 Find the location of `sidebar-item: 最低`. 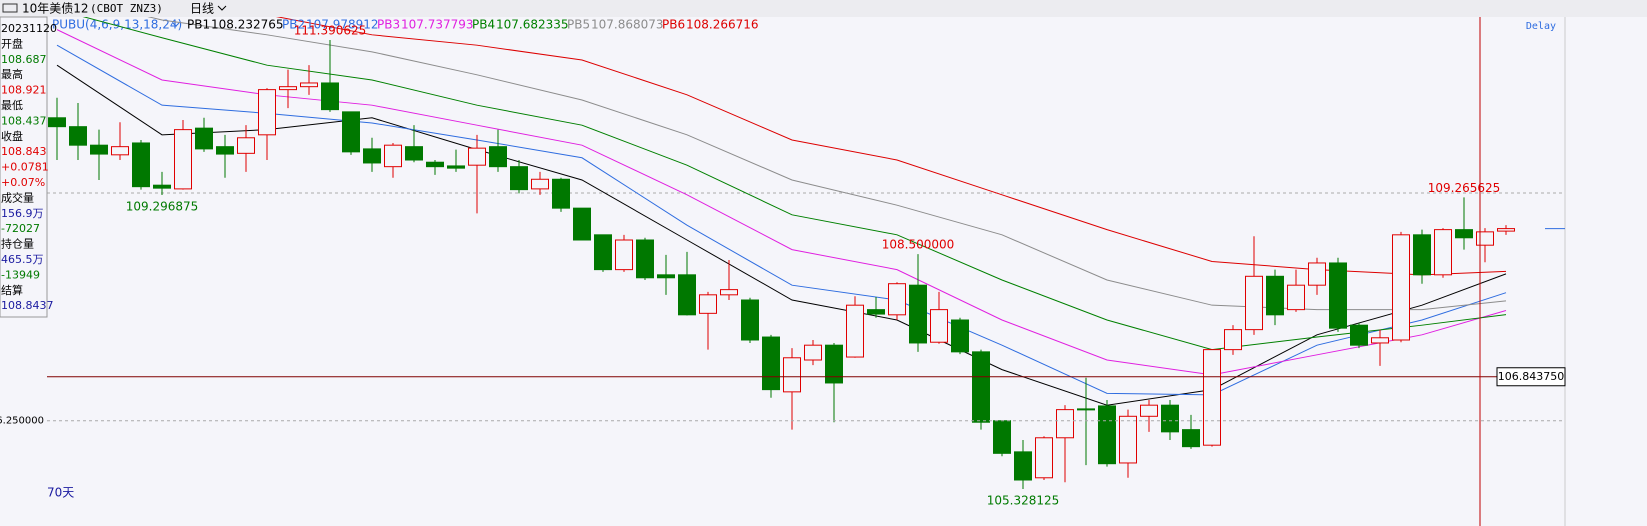

sidebar-item: 最低 is located at coordinates (12, 105).